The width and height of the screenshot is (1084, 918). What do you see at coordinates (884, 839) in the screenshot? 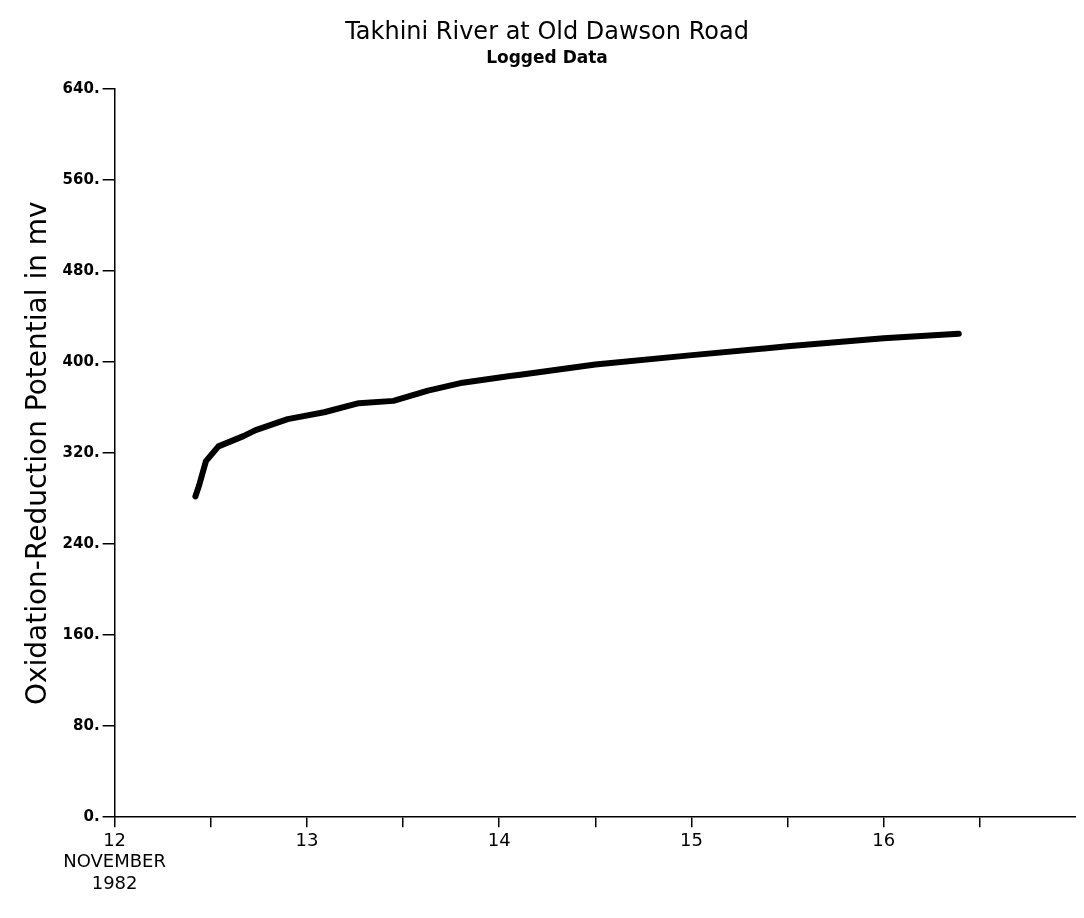
I see `x-tick-label: 16` at bounding box center [884, 839].